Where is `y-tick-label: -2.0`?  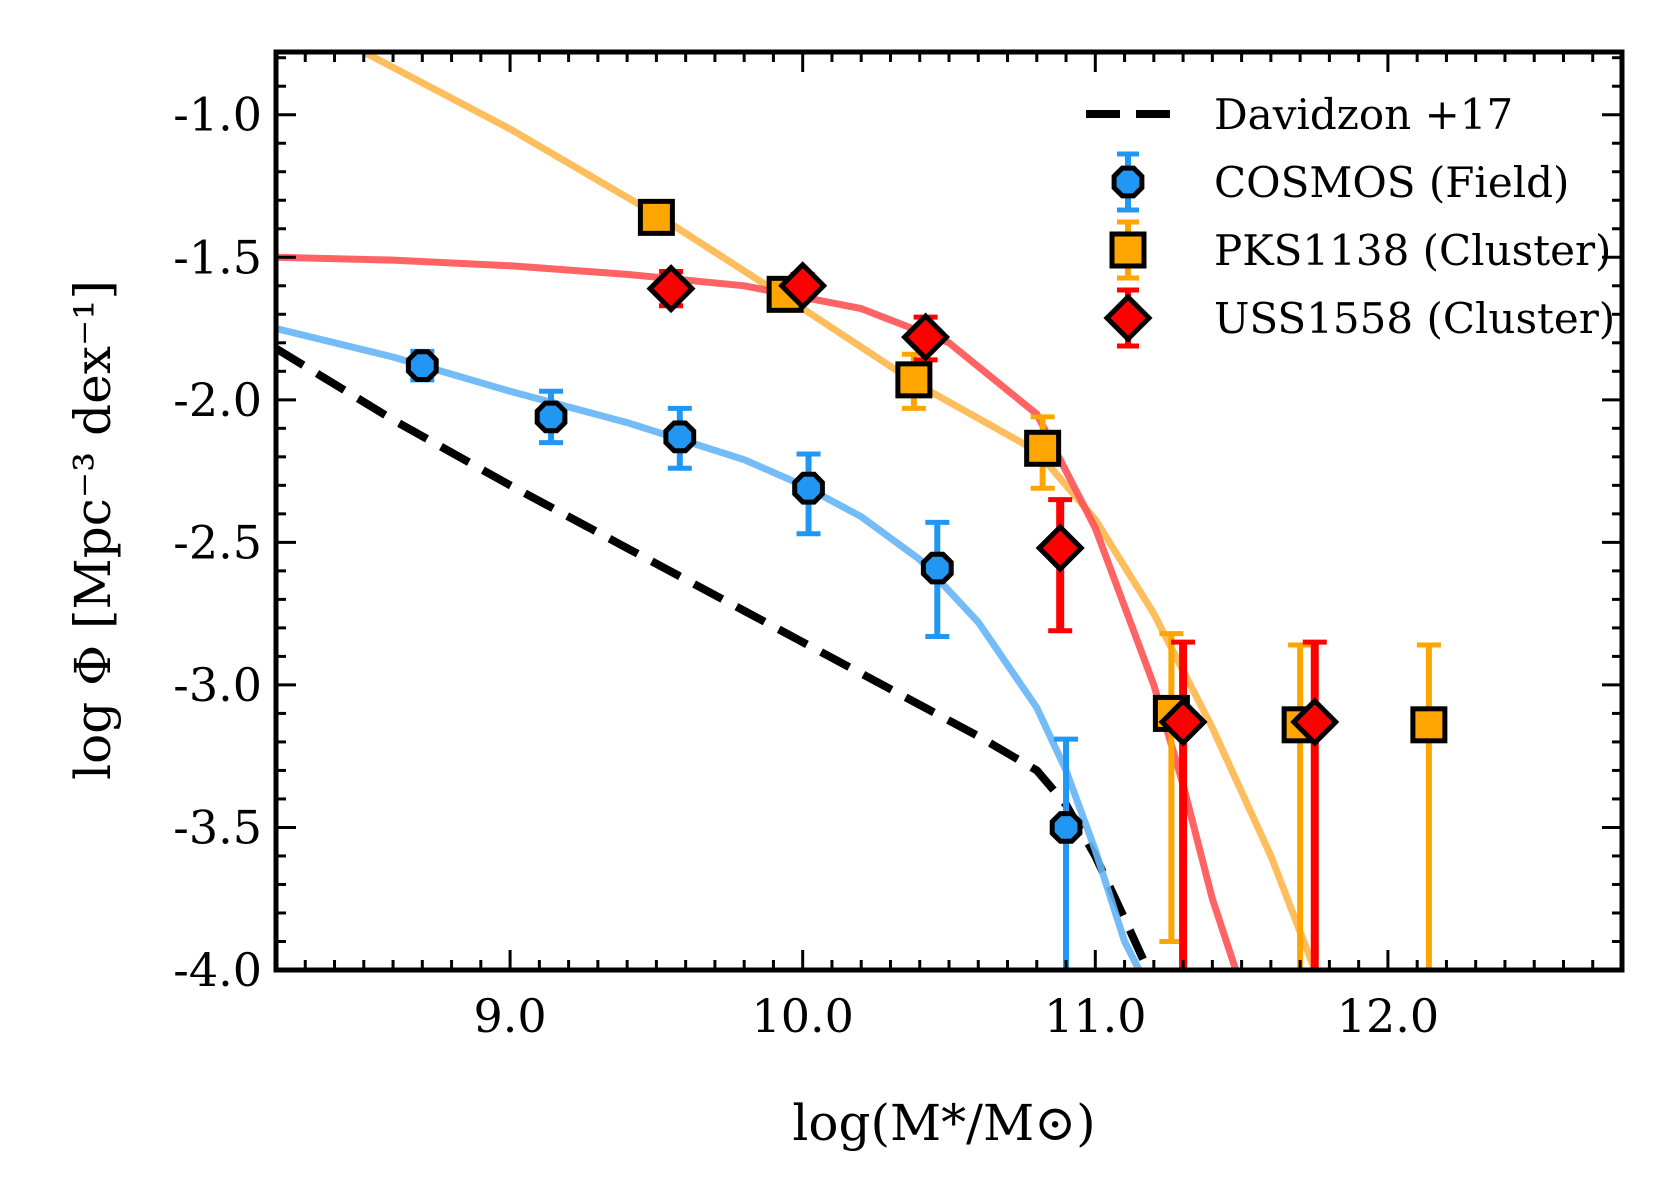
y-tick-label: -2.0 is located at coordinates (217, 400).